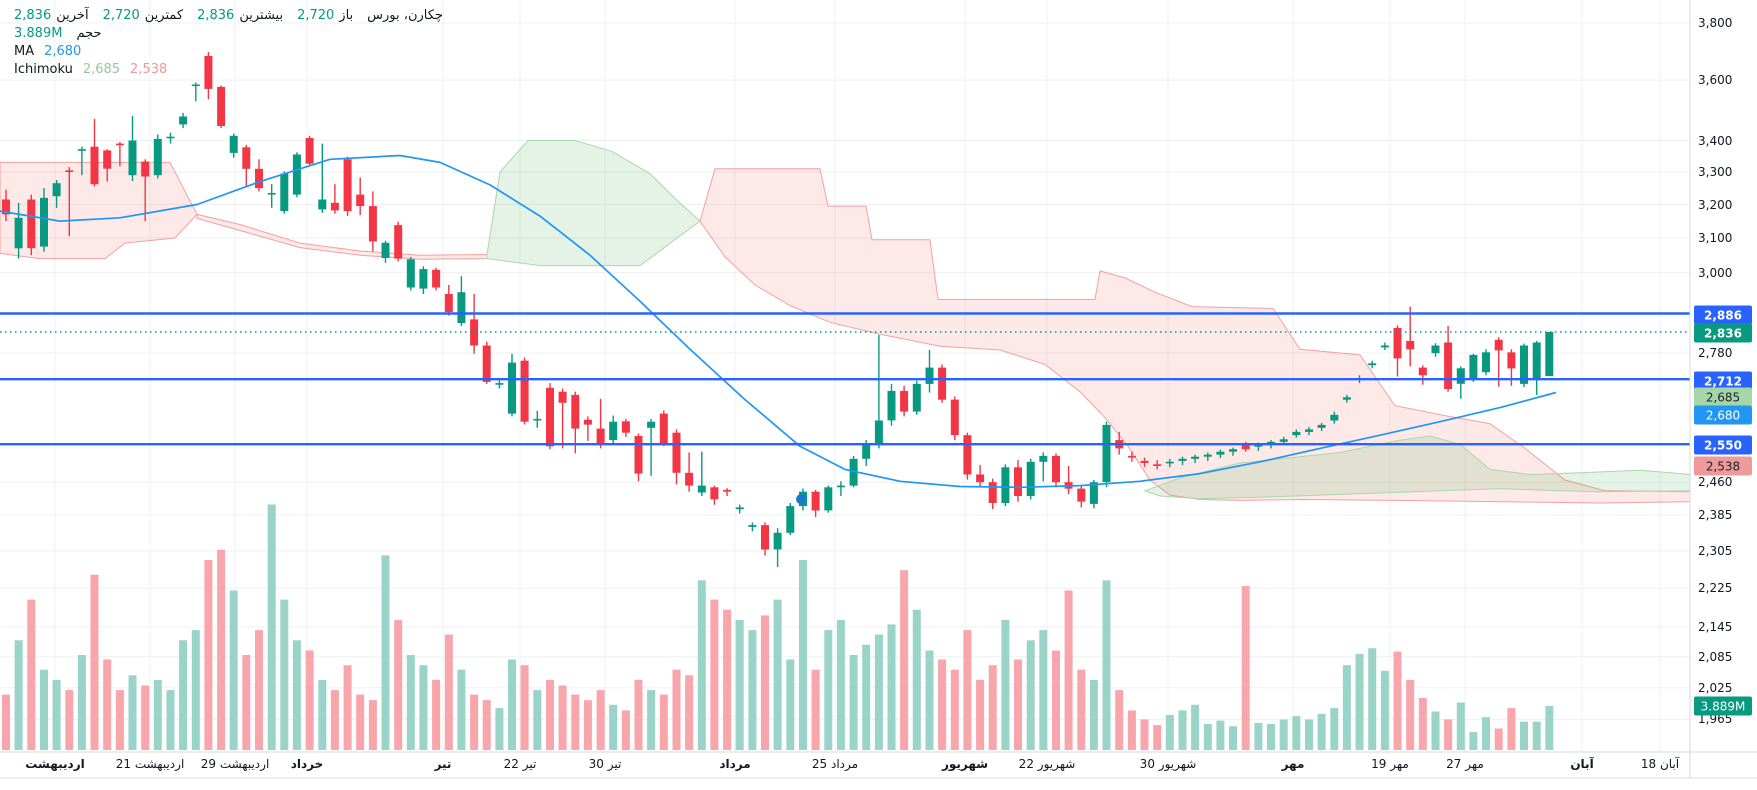 This screenshot has height=790, width=1757. I want to click on blue-dot-marker, so click(801, 499).